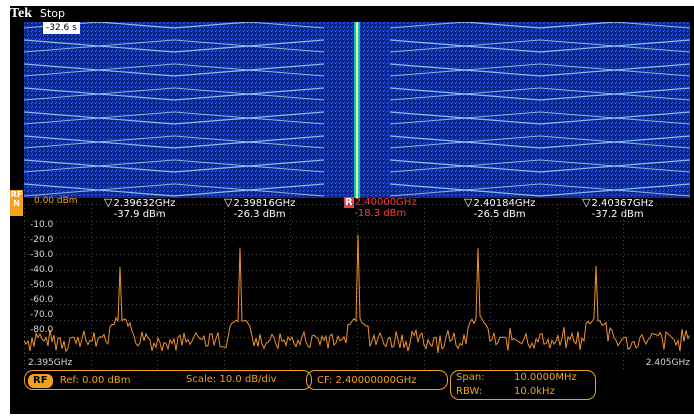 The height and width of the screenshot is (420, 694). What do you see at coordinates (534, 391) in the screenshot?
I see `rbw-value: 10.0kHz` at bounding box center [534, 391].